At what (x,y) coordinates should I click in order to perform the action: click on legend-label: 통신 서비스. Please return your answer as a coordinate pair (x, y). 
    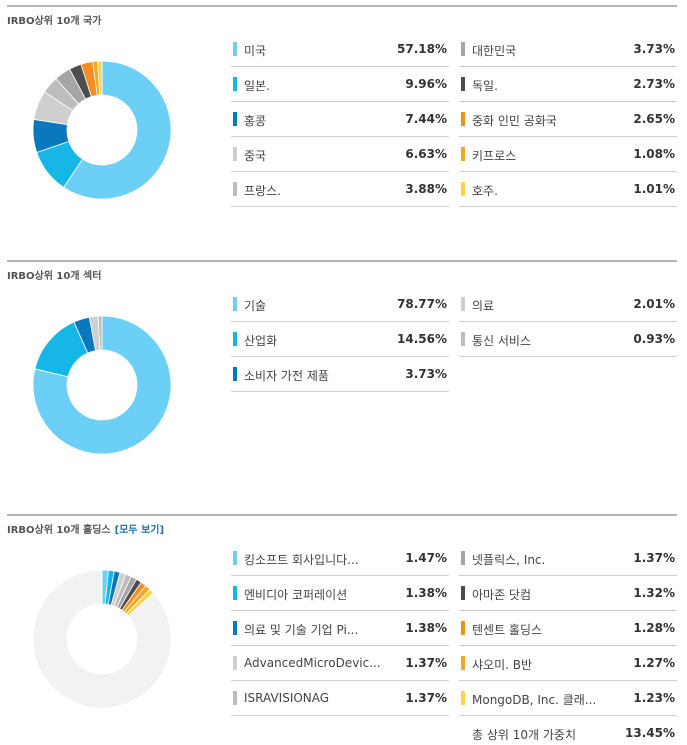
    Looking at the image, I should click on (502, 341).